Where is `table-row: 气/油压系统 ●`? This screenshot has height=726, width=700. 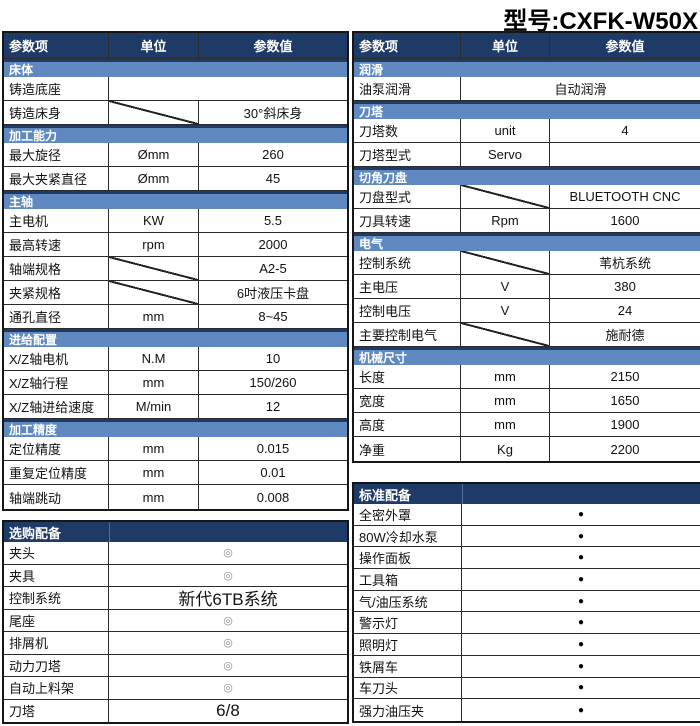
table-row: 气/油压系统 ● is located at coordinates (527, 601).